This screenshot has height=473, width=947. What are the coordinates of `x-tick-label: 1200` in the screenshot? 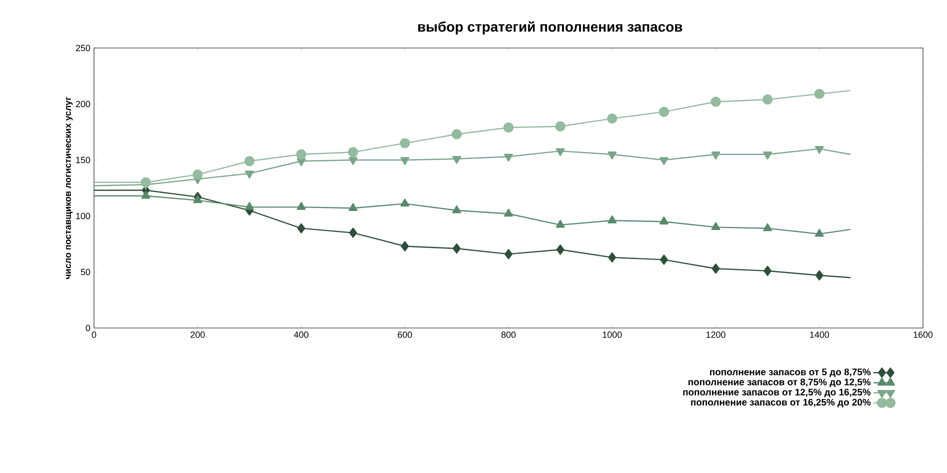 It's located at (716, 335).